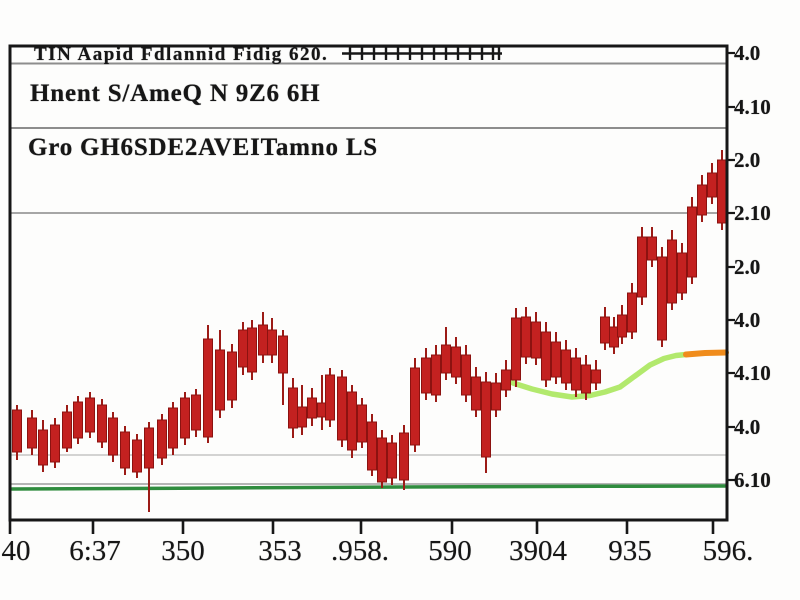 This screenshot has width=800, height=600. I want to click on y-axis-tick-label: 6.10, so click(752, 480).